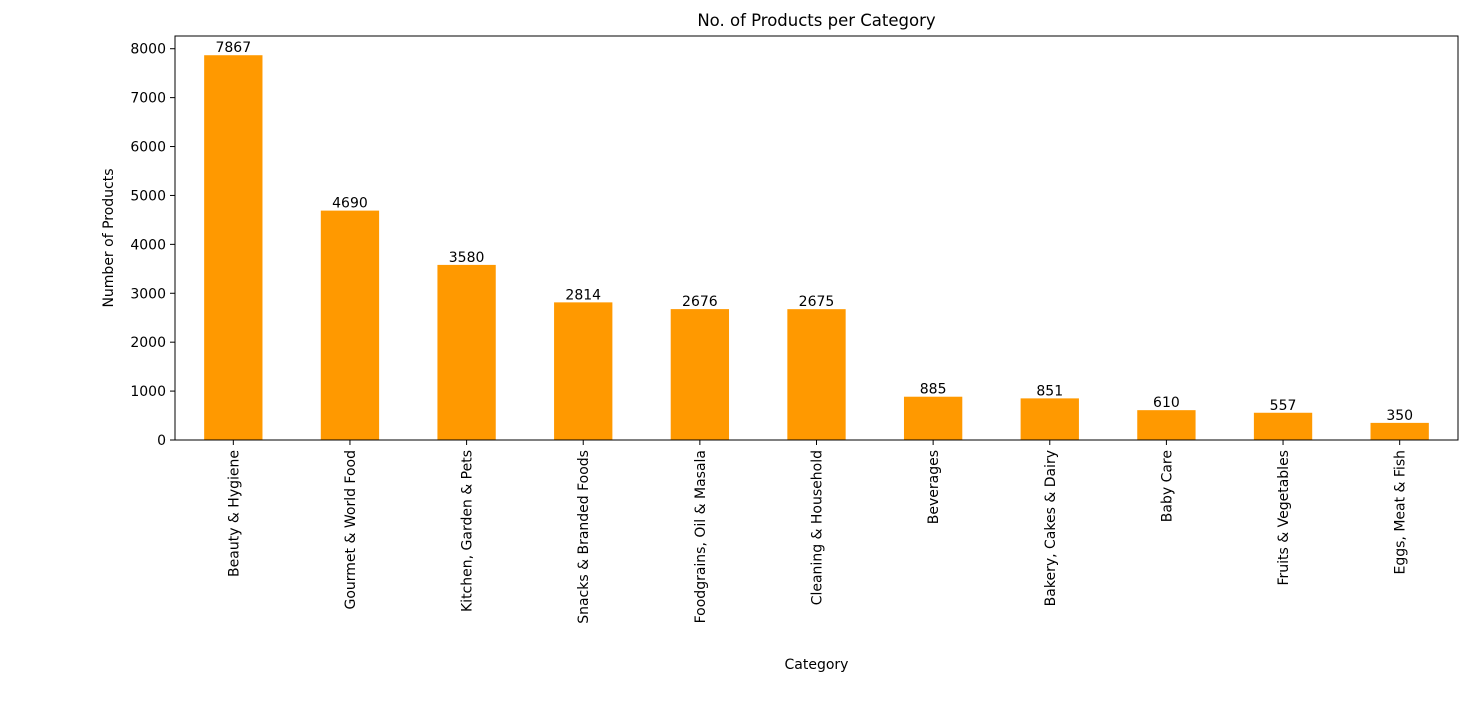 This screenshot has height=707, width=1480. What do you see at coordinates (1401, 512) in the screenshot?
I see `x-tick-label-10: Eggs, Meat & Fish` at bounding box center [1401, 512].